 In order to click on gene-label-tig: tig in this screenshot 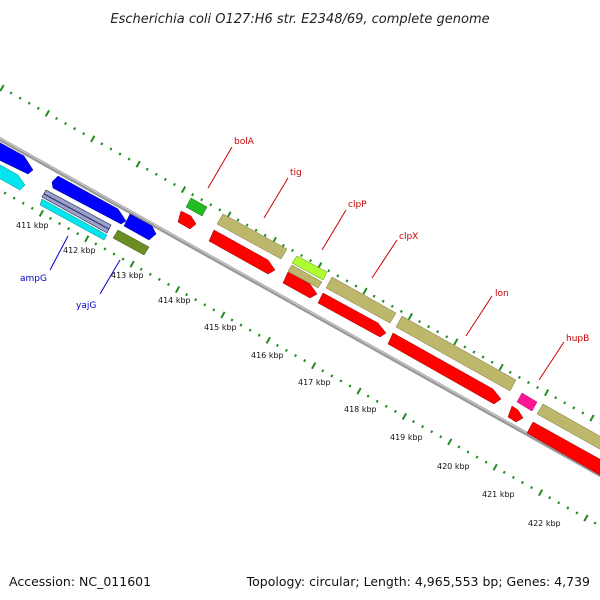, I will do `click(296, 173)`.